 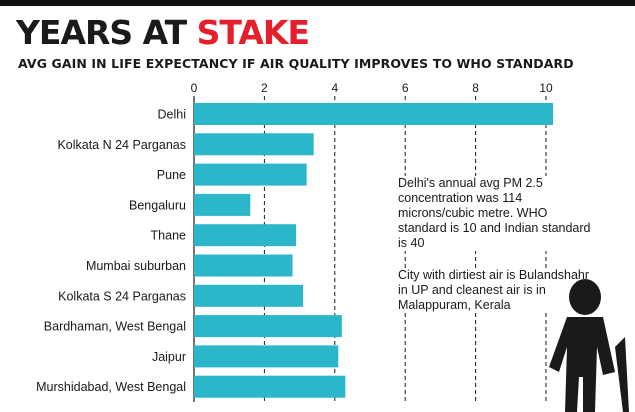 What do you see at coordinates (475, 88) in the screenshot?
I see `x-tick-label: 8` at bounding box center [475, 88].